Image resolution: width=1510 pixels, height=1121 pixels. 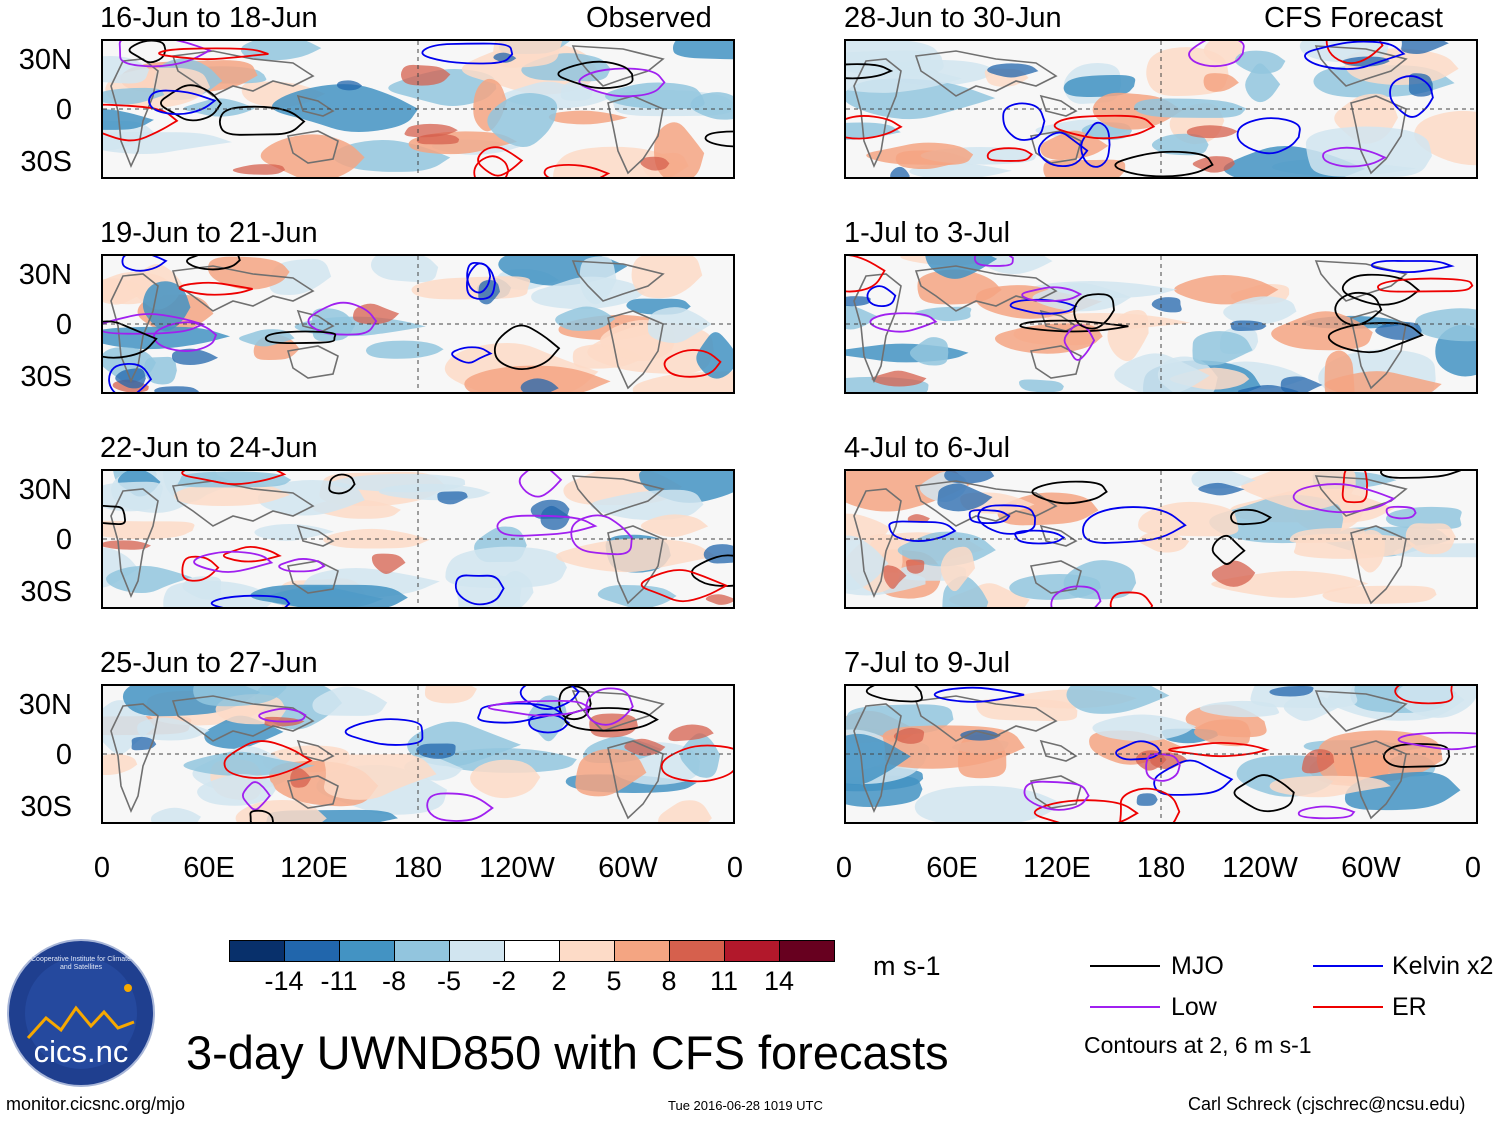 What do you see at coordinates (209, 233) in the screenshot?
I see `panel-title: 19-Jun to 21-Jun` at bounding box center [209, 233].